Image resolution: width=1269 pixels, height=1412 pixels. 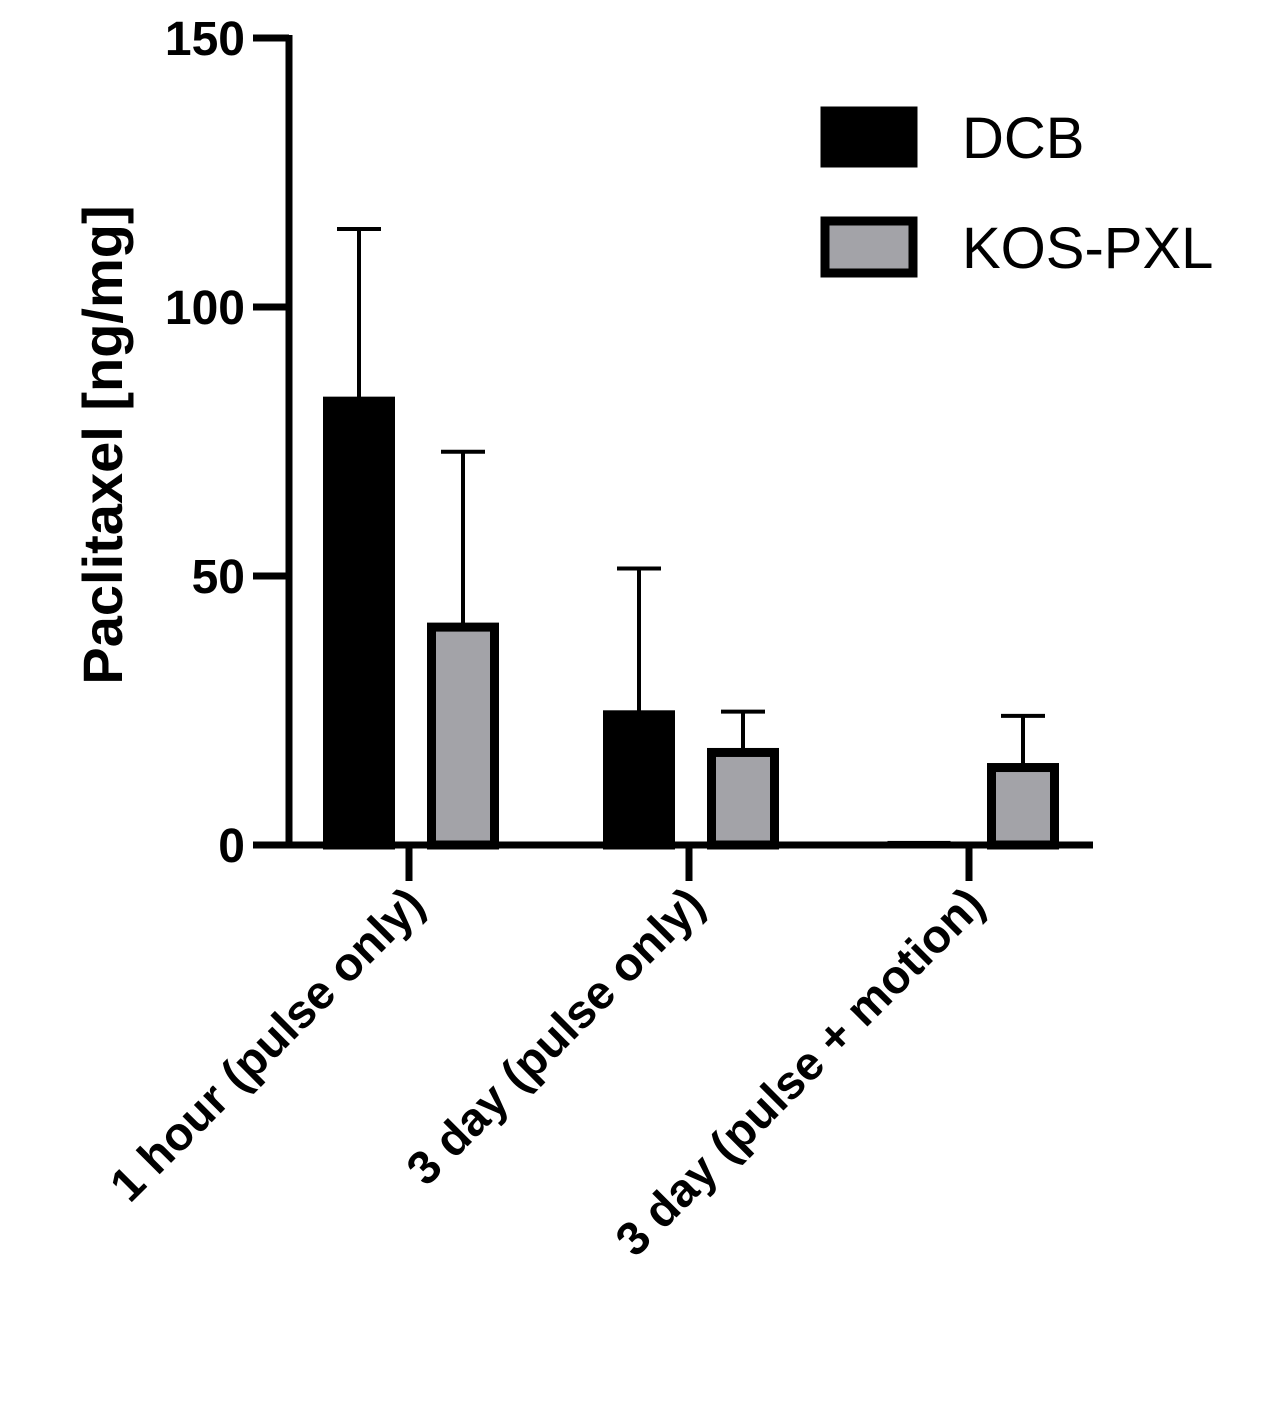 What do you see at coordinates (266, 1044) in the screenshot?
I see `x-category-label: 1 hour (pulse only)` at bounding box center [266, 1044].